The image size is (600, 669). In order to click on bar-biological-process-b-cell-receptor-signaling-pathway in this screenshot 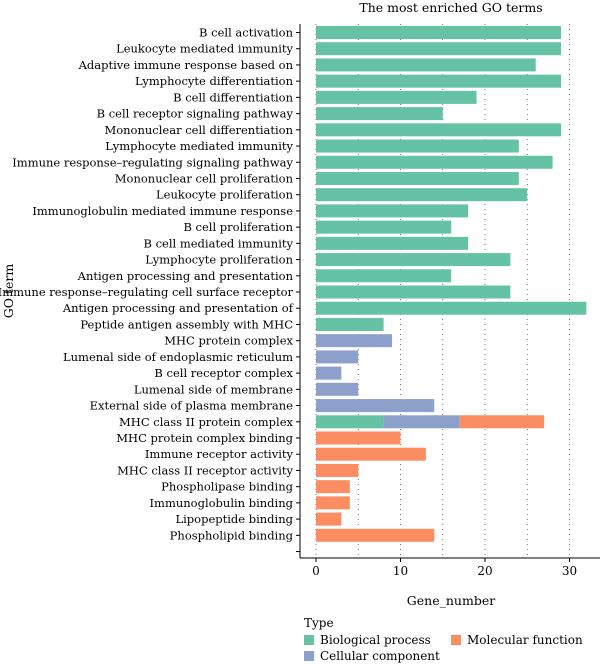, I will do `click(379, 114)`.